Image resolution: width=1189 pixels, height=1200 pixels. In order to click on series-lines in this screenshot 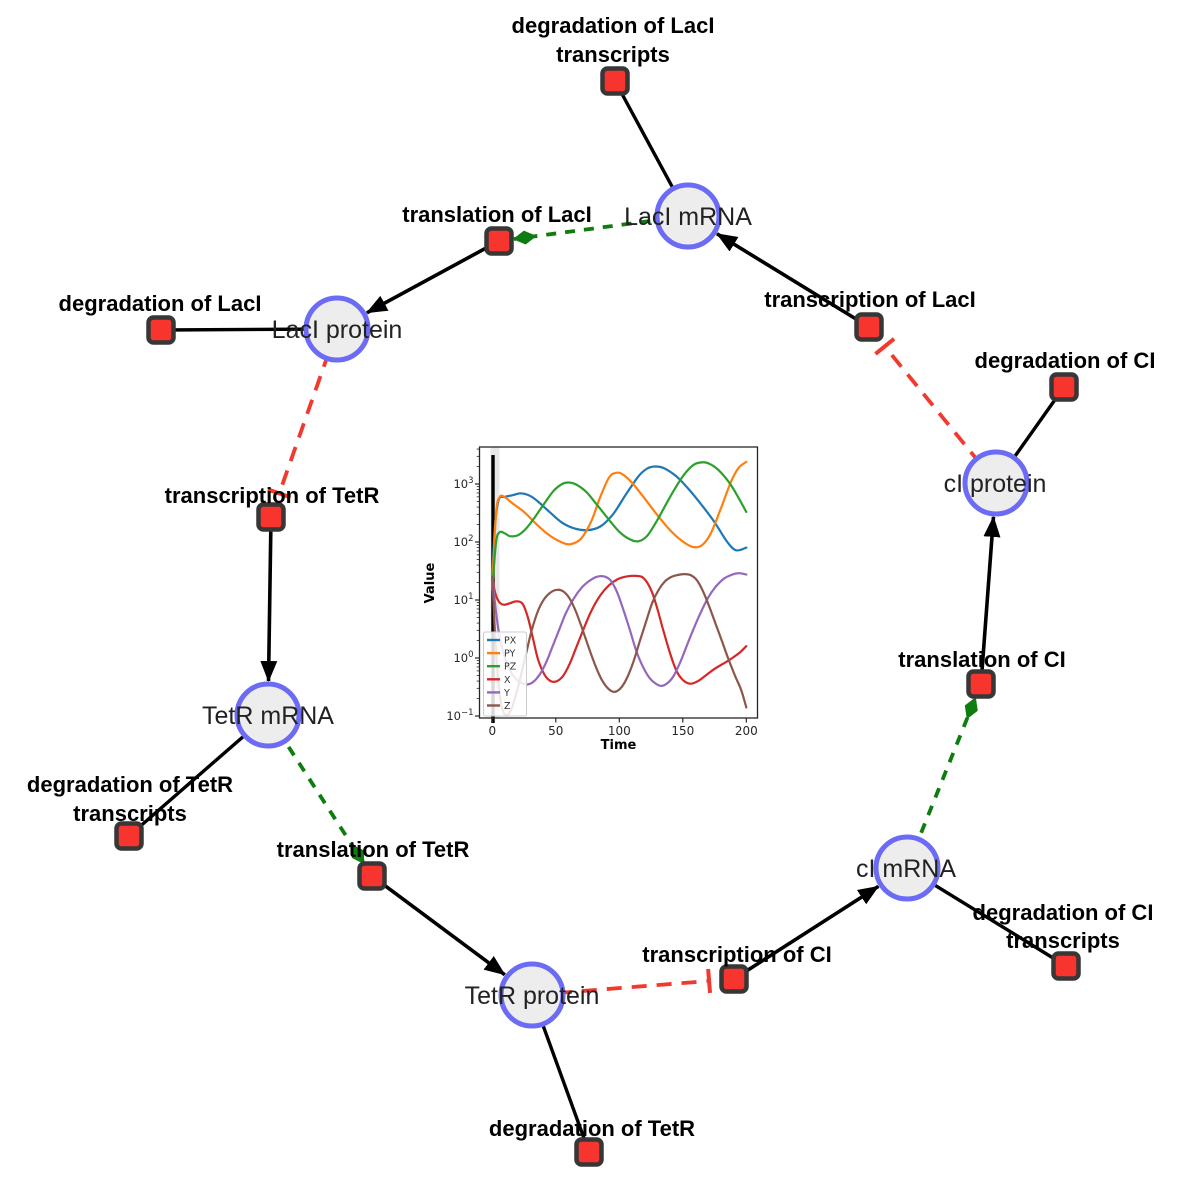, I will do `click(619, 588)`.